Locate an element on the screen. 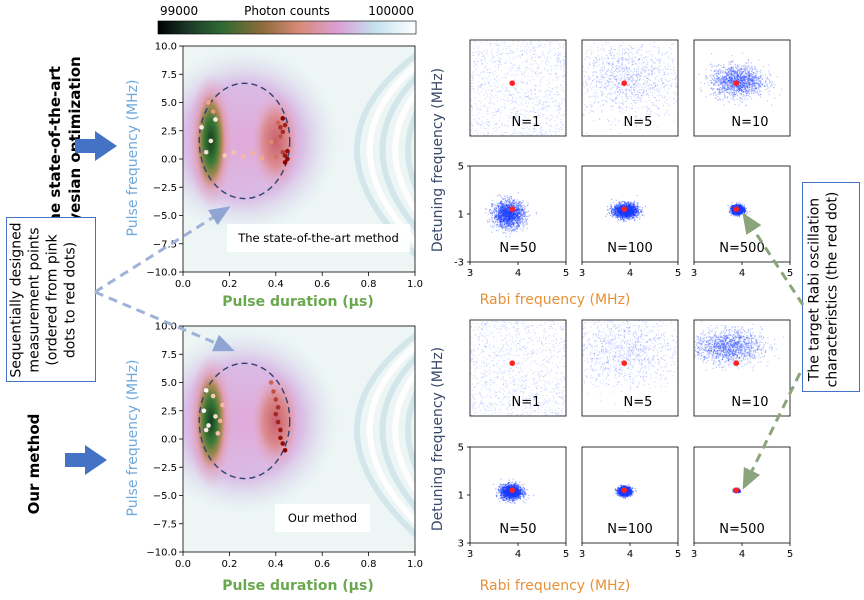  measurement-point is located at coordinates (283, 132).